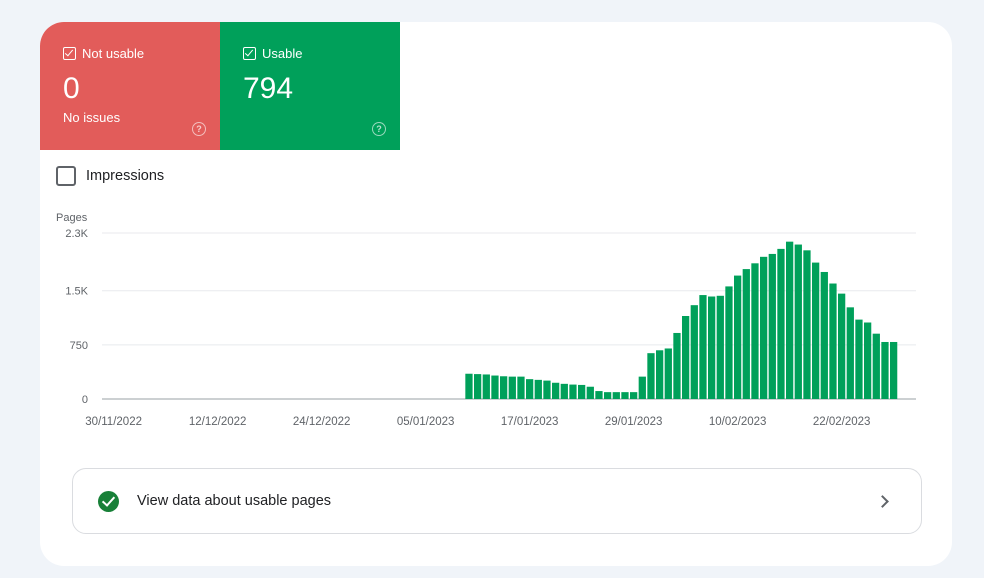 The width and height of the screenshot is (984, 578). Describe the element at coordinates (426, 422) in the screenshot. I see `x-tick-label: 05/01/2023` at that location.